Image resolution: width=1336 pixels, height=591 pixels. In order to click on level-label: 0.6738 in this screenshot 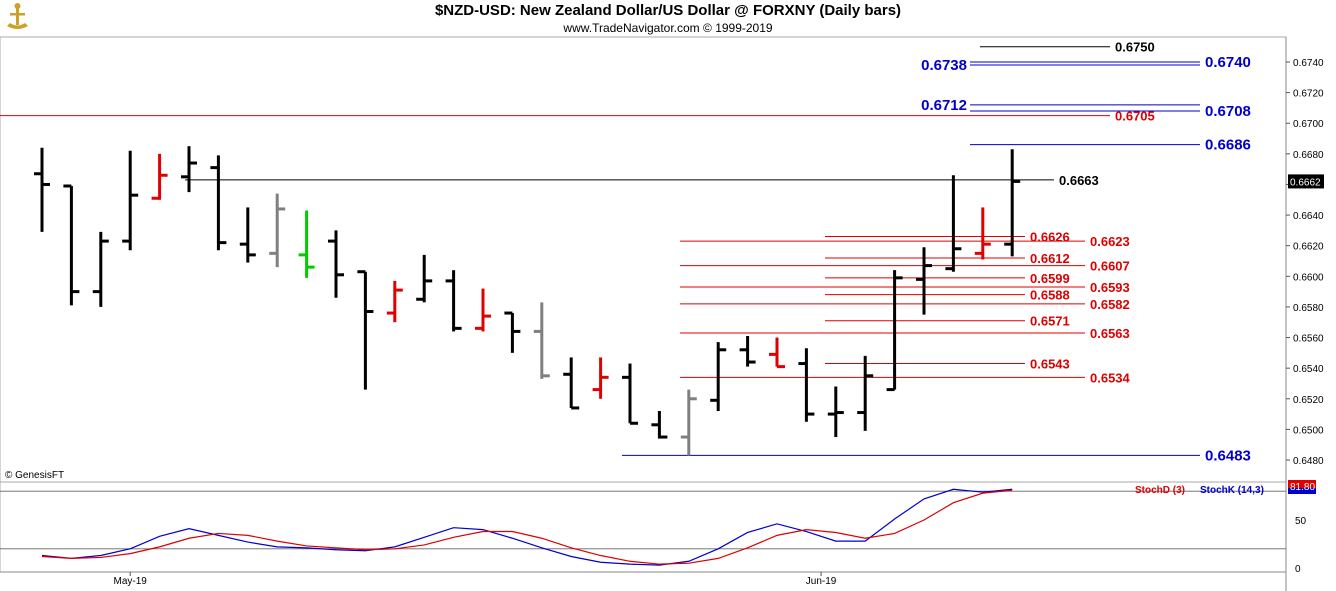, I will do `click(944, 65)`.